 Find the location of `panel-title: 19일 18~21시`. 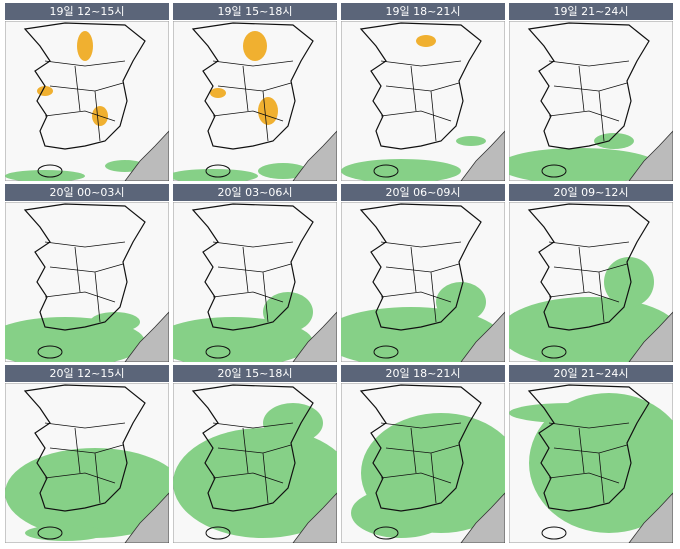

panel-title: 19일 18~21시 is located at coordinates (423, 11).